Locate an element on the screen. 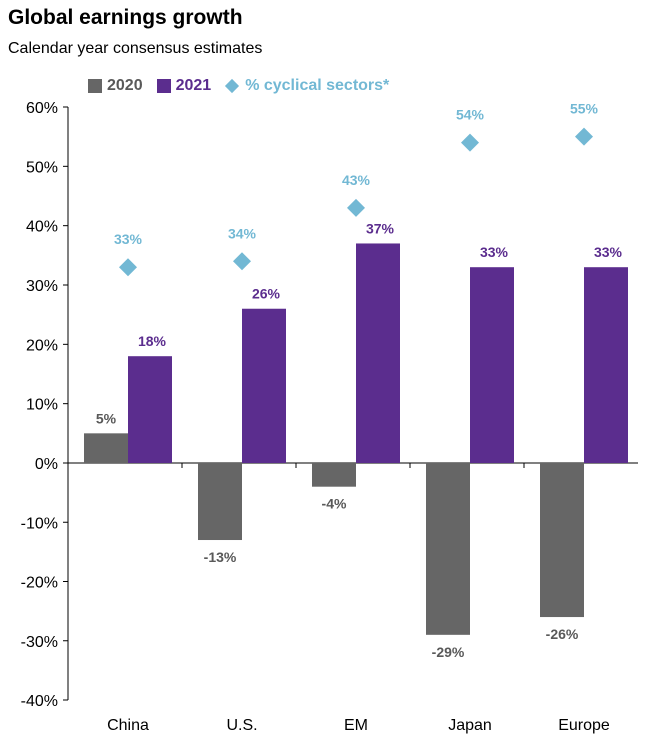  data-label-cyclical: 54% is located at coordinates (470, 115).